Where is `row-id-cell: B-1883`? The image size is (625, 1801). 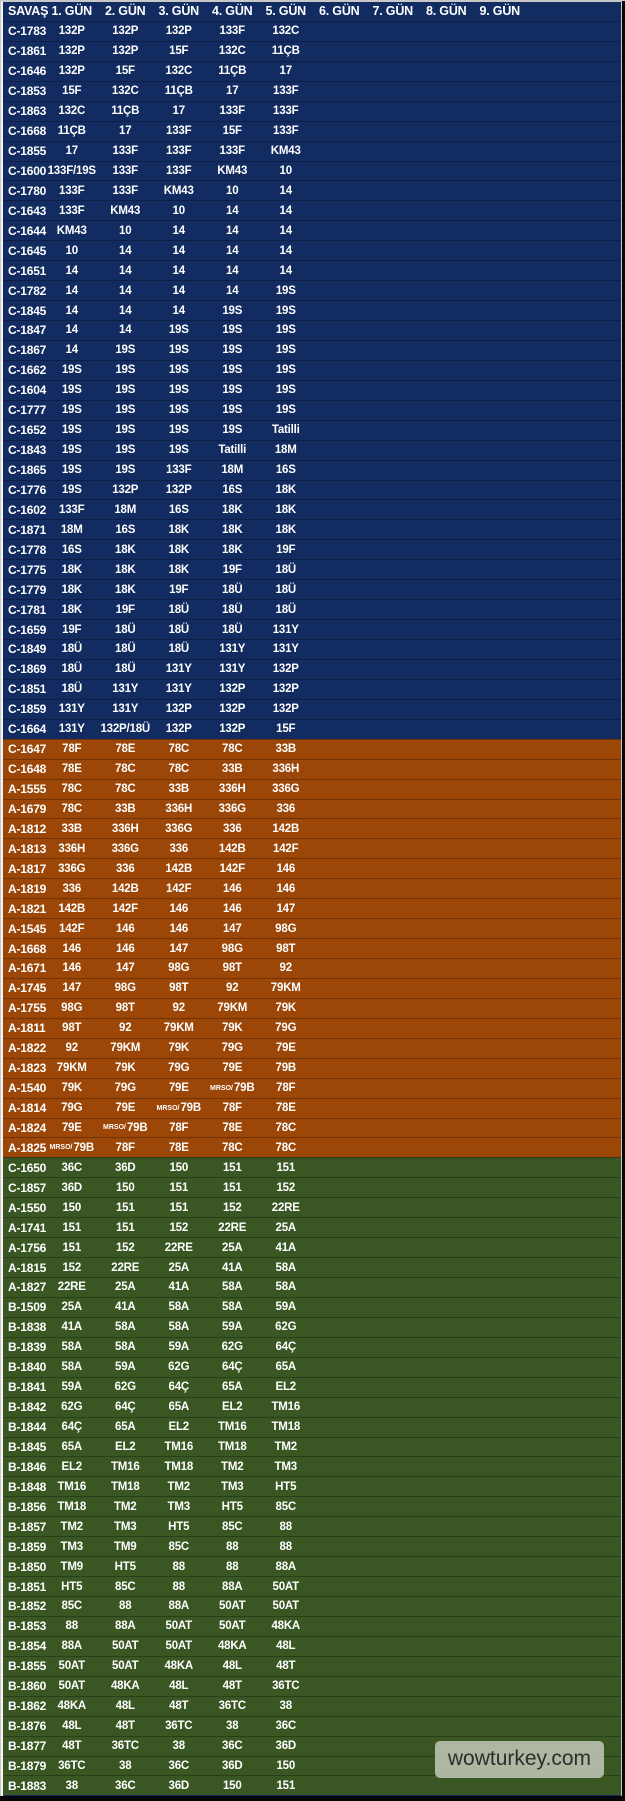
row-id-cell: B-1883 is located at coordinates (27, 1785).